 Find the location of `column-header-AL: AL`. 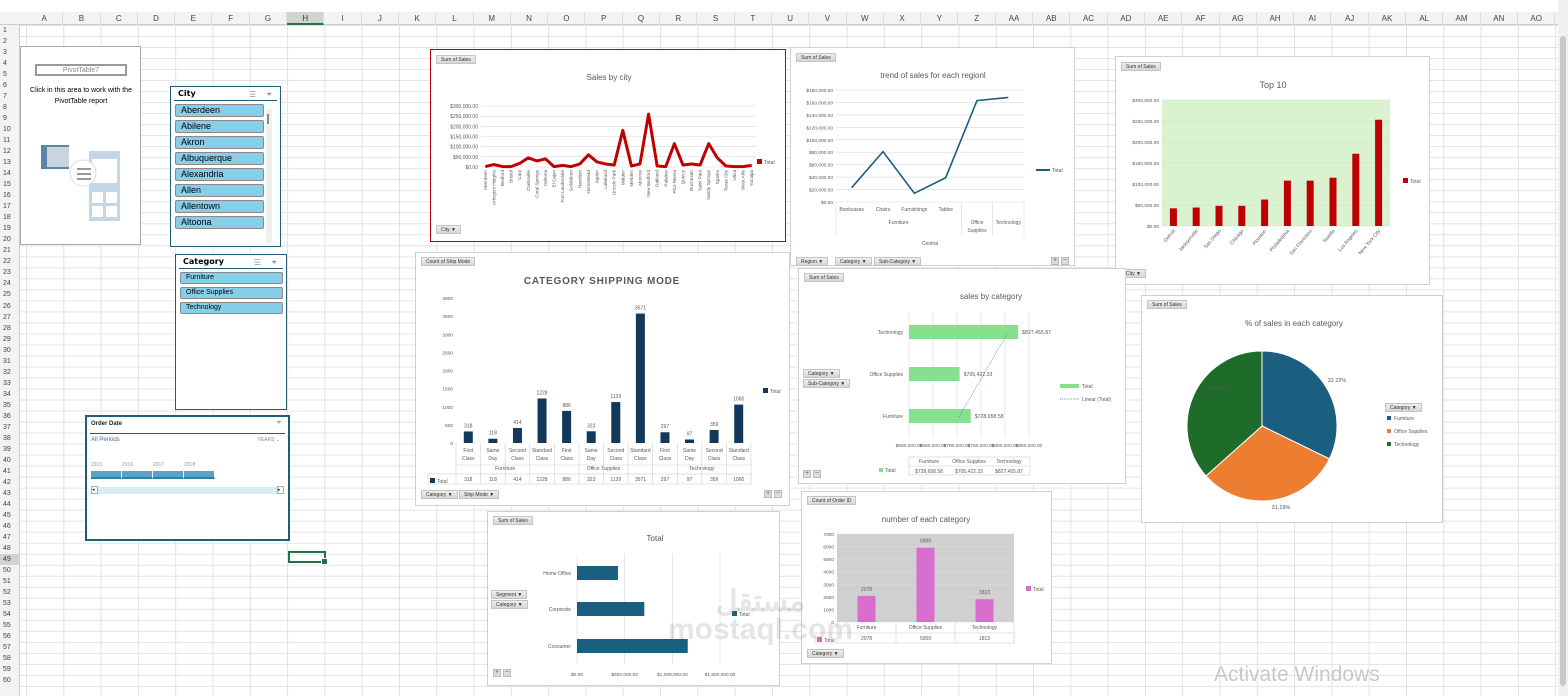

column-header-AL: AL is located at coordinates (1425, 18).